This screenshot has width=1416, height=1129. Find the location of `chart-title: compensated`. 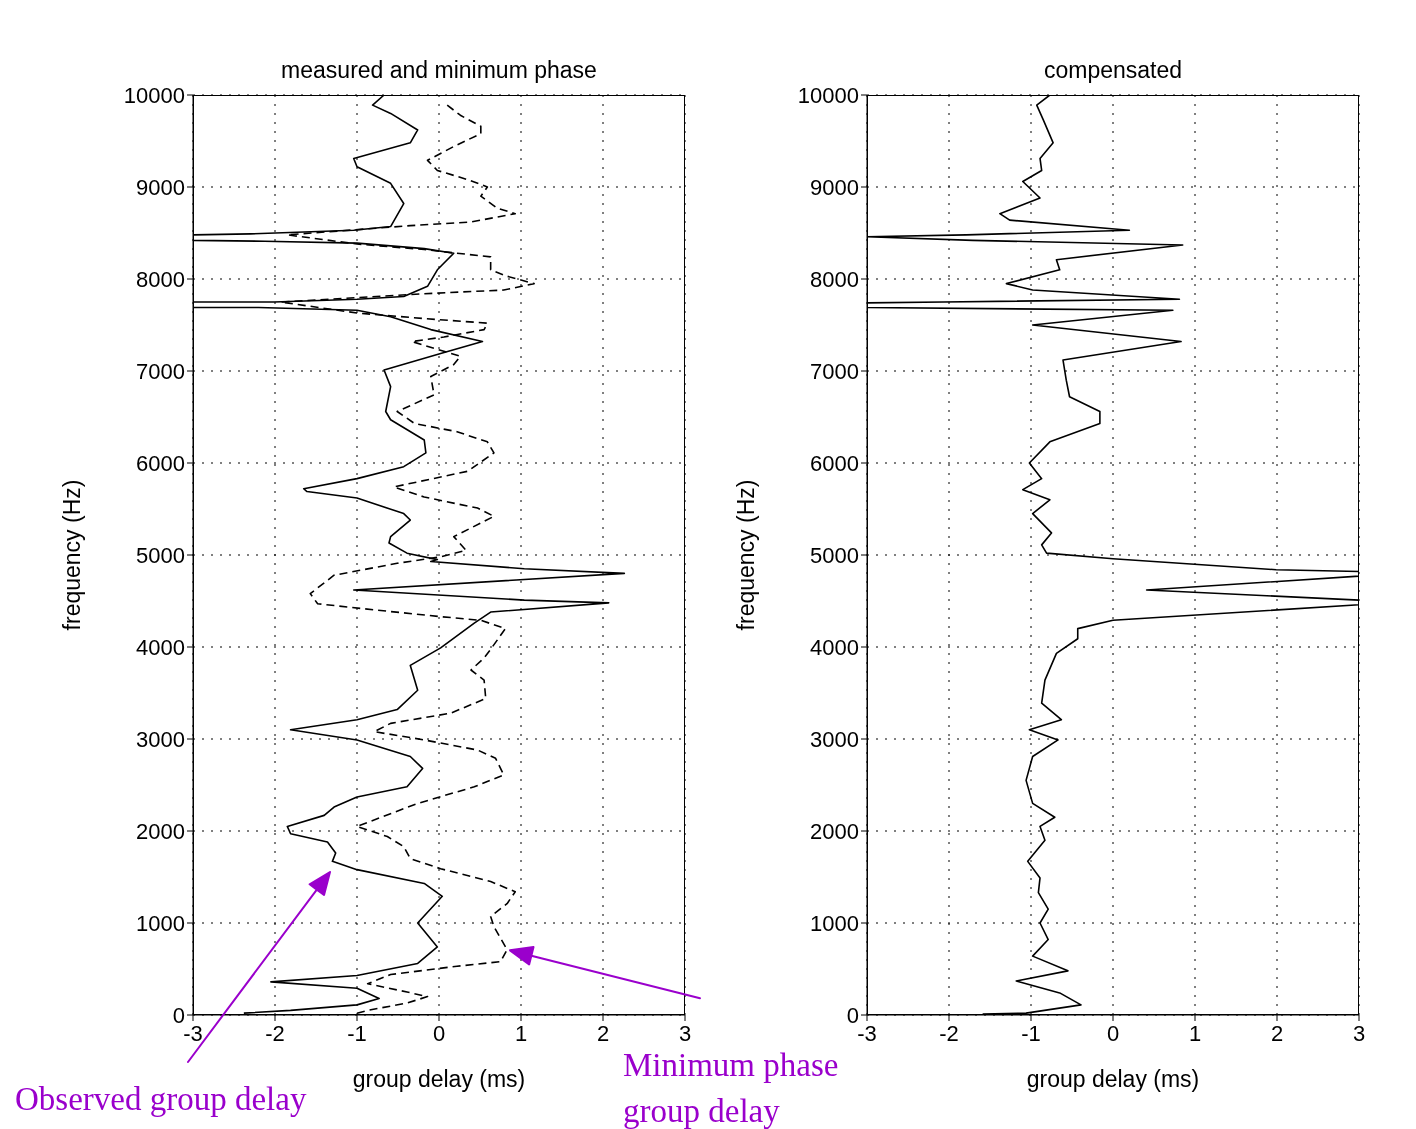

chart-title: compensated is located at coordinates (1113, 70).